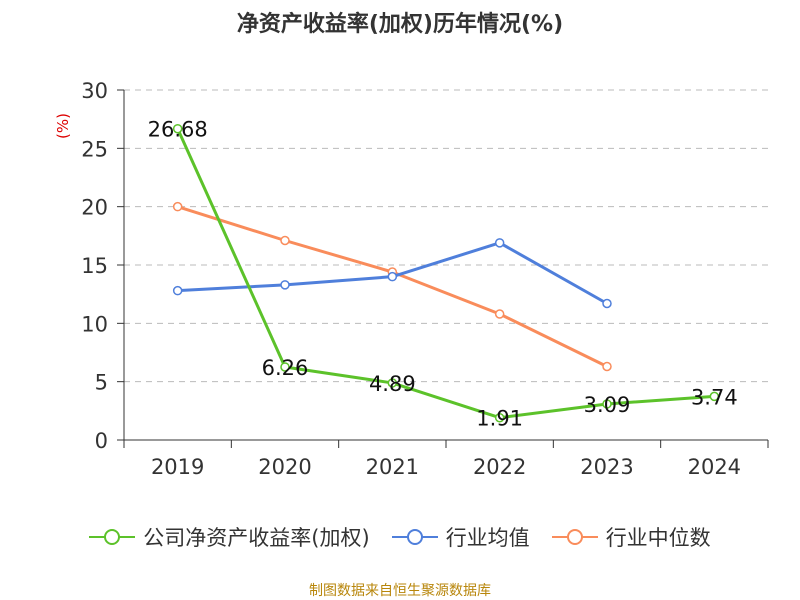 This screenshot has width=800, height=600. I want to click on legend-item-industry-median: 行业中位数, so click(631, 537).